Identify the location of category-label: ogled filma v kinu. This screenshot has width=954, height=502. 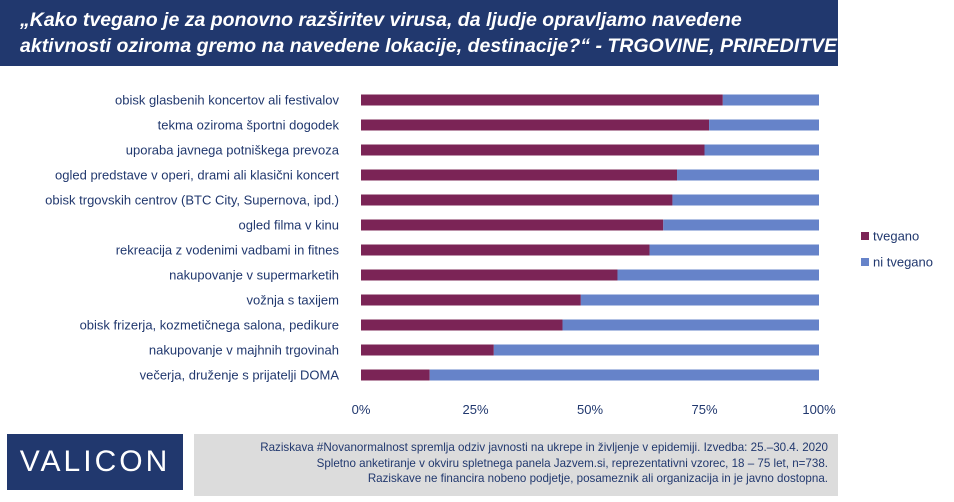
(289, 225).